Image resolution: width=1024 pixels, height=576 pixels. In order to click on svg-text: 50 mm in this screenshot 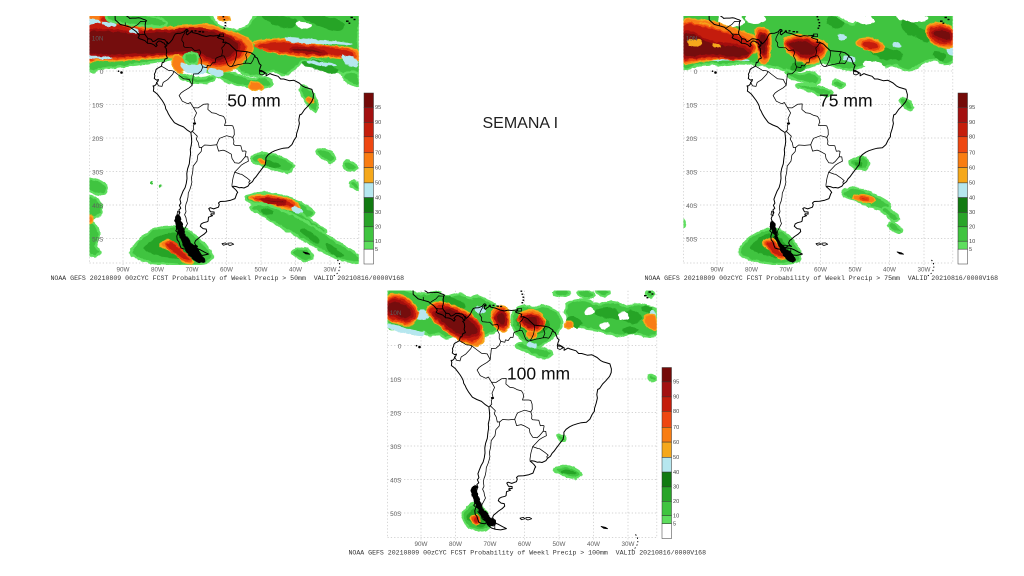, I will do `click(253, 101)`.